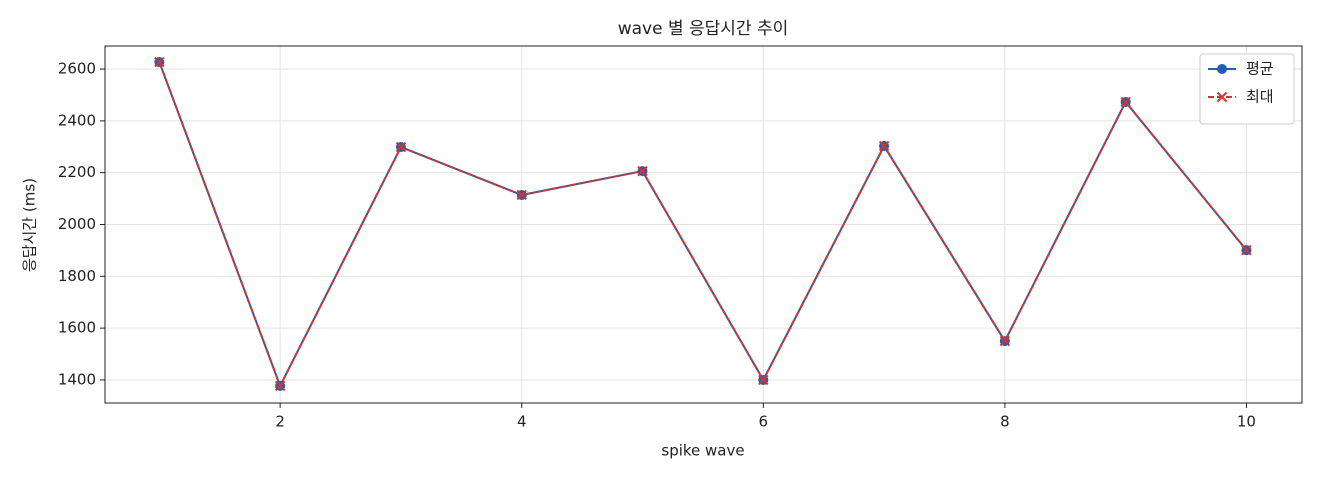 Image resolution: width=1320 pixels, height=480 pixels. I want to click on y-tick-label: 2200, so click(77, 172).